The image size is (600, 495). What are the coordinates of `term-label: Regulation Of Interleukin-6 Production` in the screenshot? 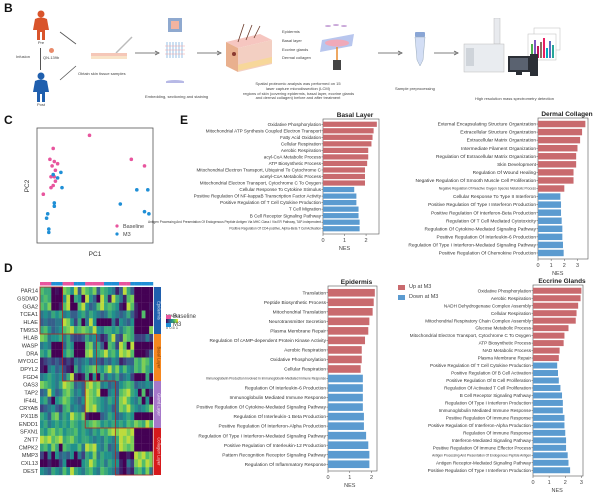 It's located at (286, 389).